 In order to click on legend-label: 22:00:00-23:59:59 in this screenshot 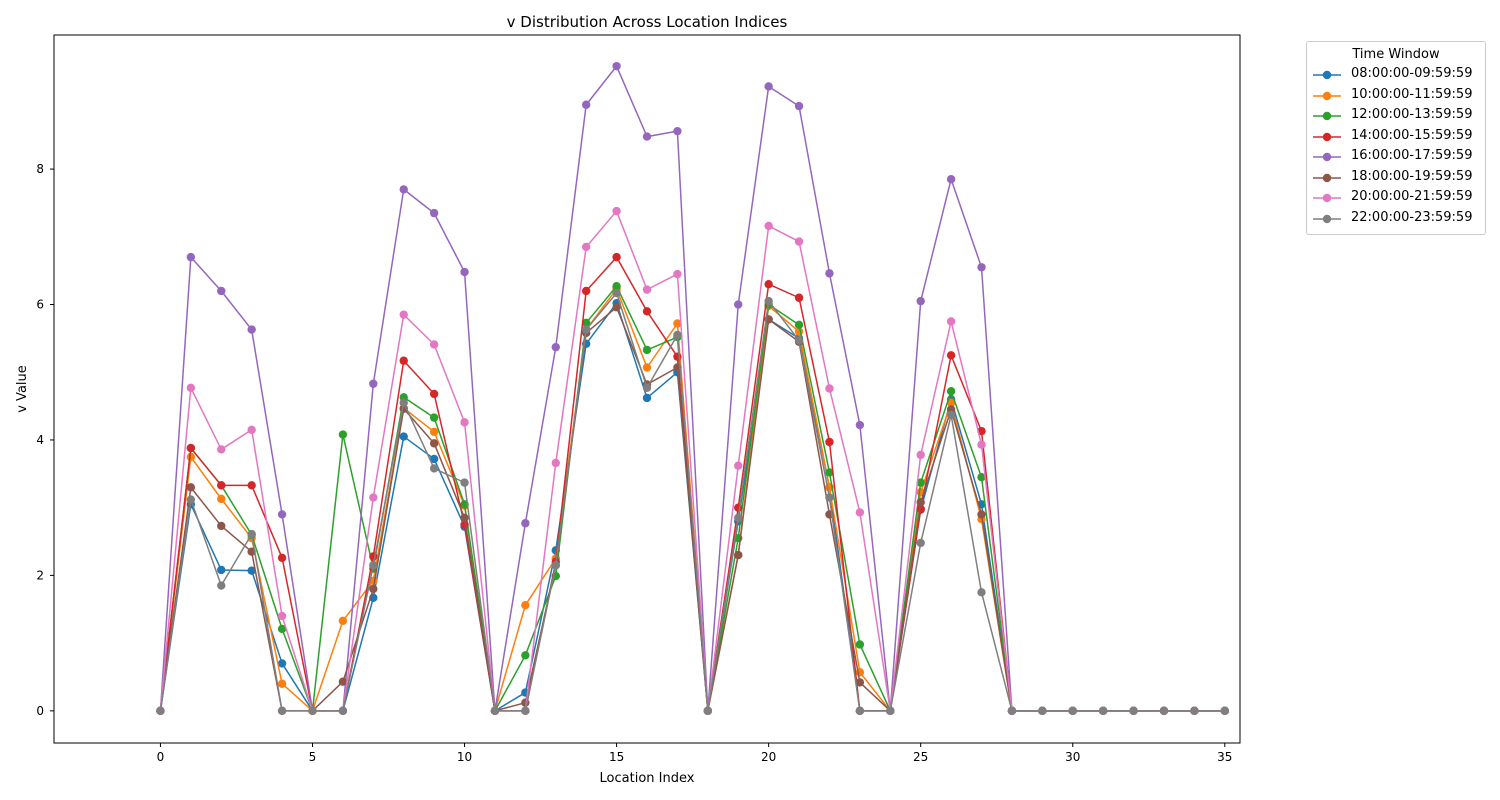, I will do `click(1412, 217)`.